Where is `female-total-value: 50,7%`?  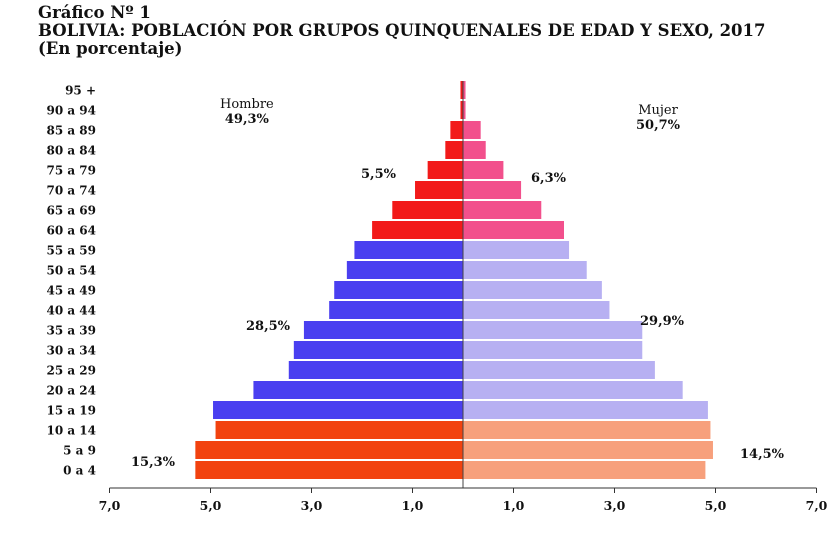 female-total-value: 50,7% is located at coordinates (658, 125).